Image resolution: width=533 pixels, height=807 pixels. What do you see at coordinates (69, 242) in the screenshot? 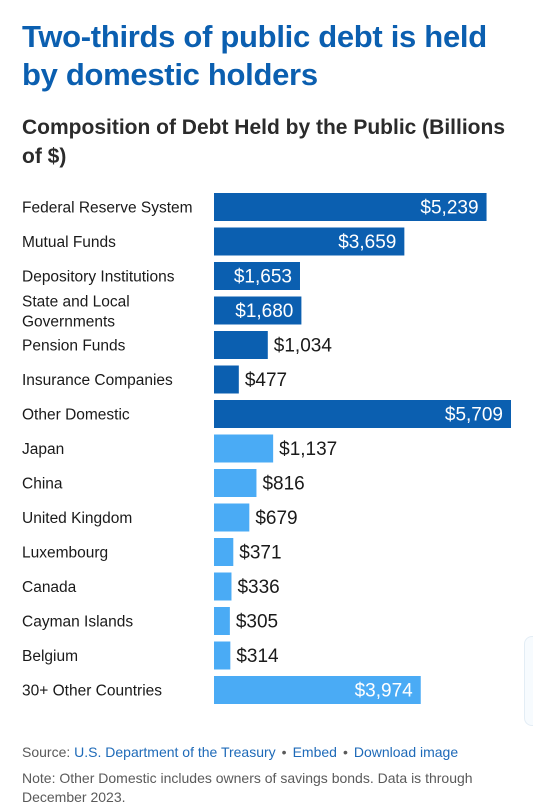
I see `category-label: Mutual Funds` at bounding box center [69, 242].